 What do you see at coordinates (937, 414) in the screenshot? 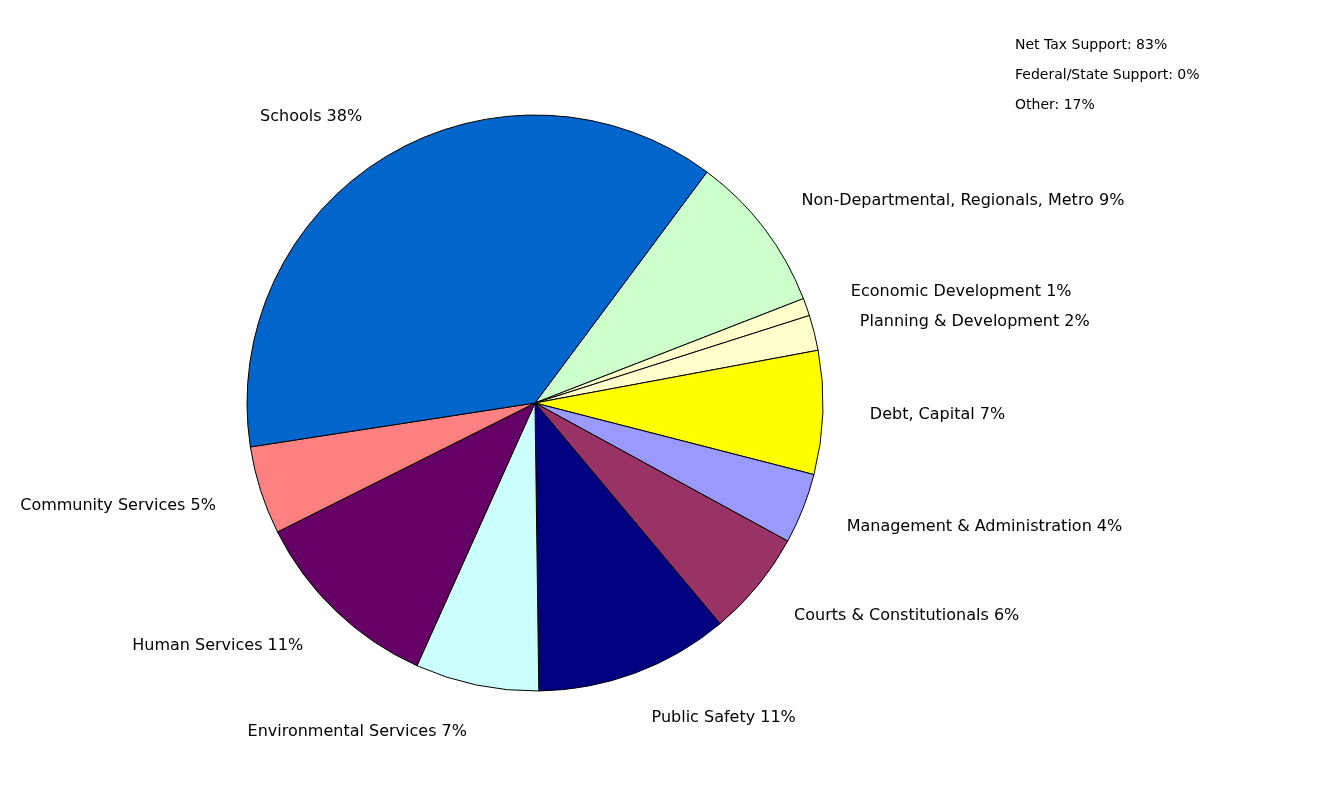
I see `slice-label: Debt, Capital 7%` at bounding box center [937, 414].